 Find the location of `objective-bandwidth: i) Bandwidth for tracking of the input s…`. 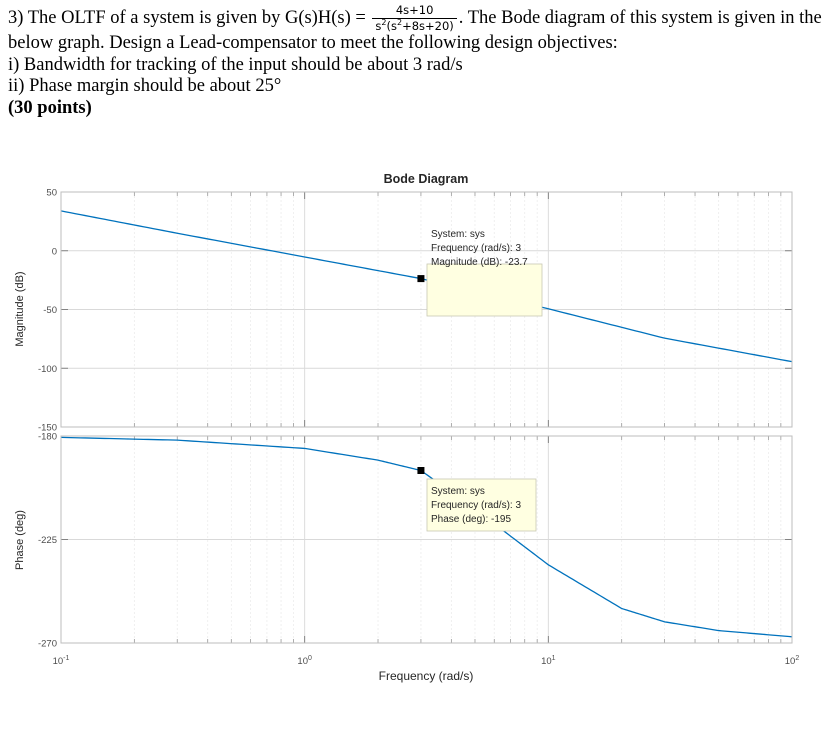

objective-bandwidth: i) Bandwidth for tracking of the input s… is located at coordinates (235, 64).